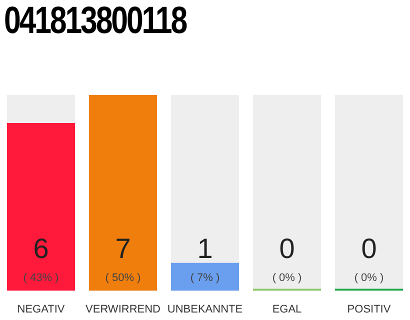 This screenshot has width=410, height=320. What do you see at coordinates (205, 309) in the screenshot?
I see `x-tick-label: UNBEKANNTE` at bounding box center [205, 309].